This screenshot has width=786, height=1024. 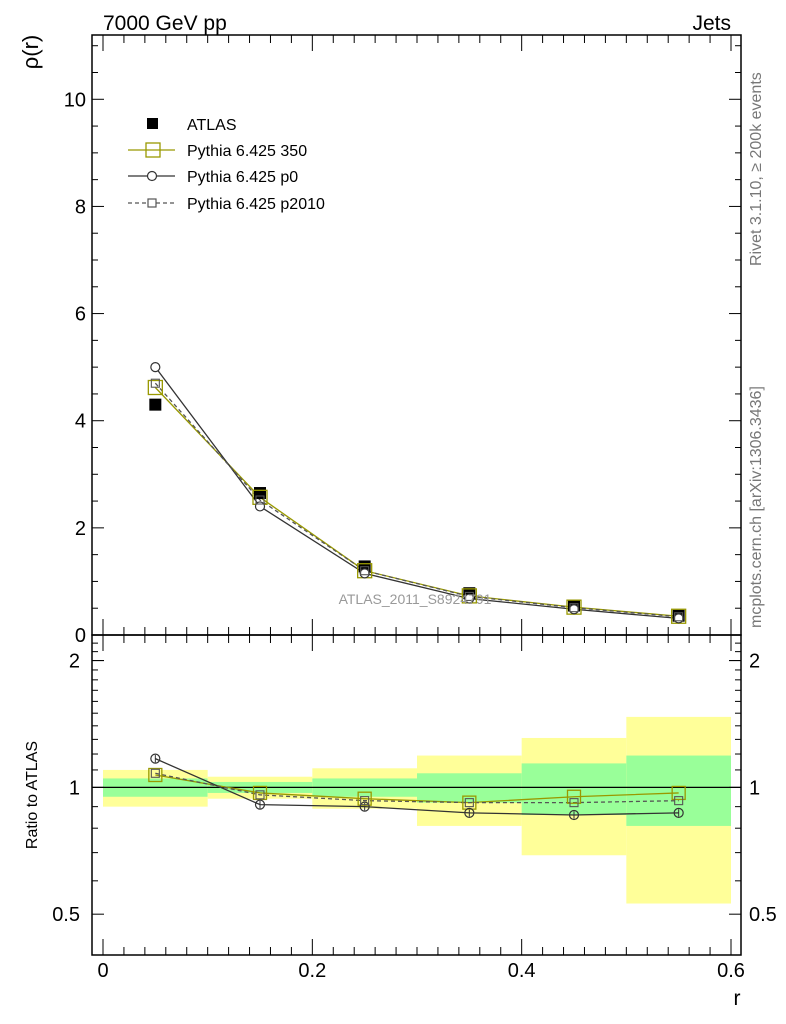 What do you see at coordinates (75, 100) in the screenshot?
I see `main-y-tick-label: 10` at bounding box center [75, 100].